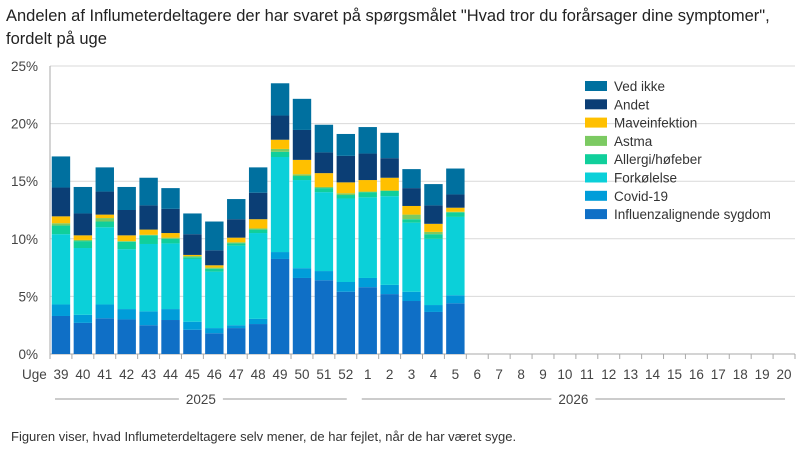  Describe the element at coordinates (148, 374) in the screenshot. I see `x-tick-label: 43` at that location.